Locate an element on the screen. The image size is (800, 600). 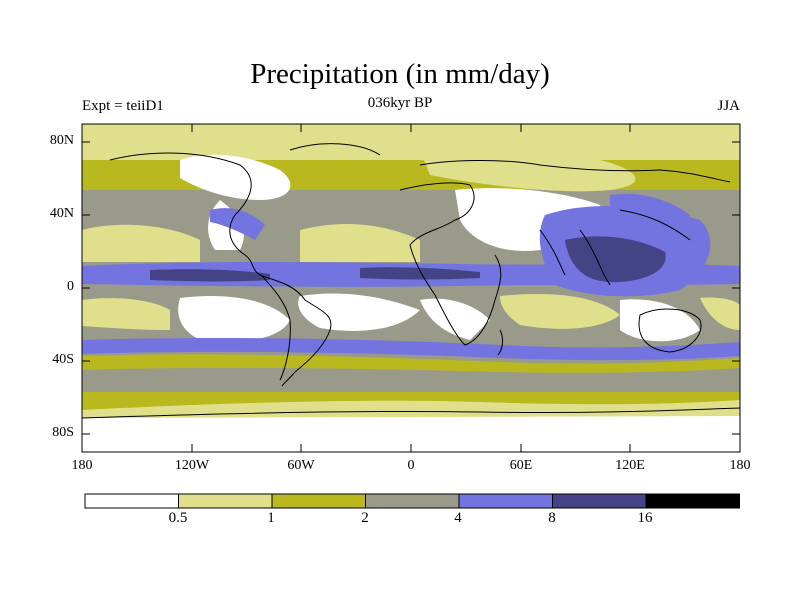
colorbar-label-2: 2 is located at coordinates (365, 518).